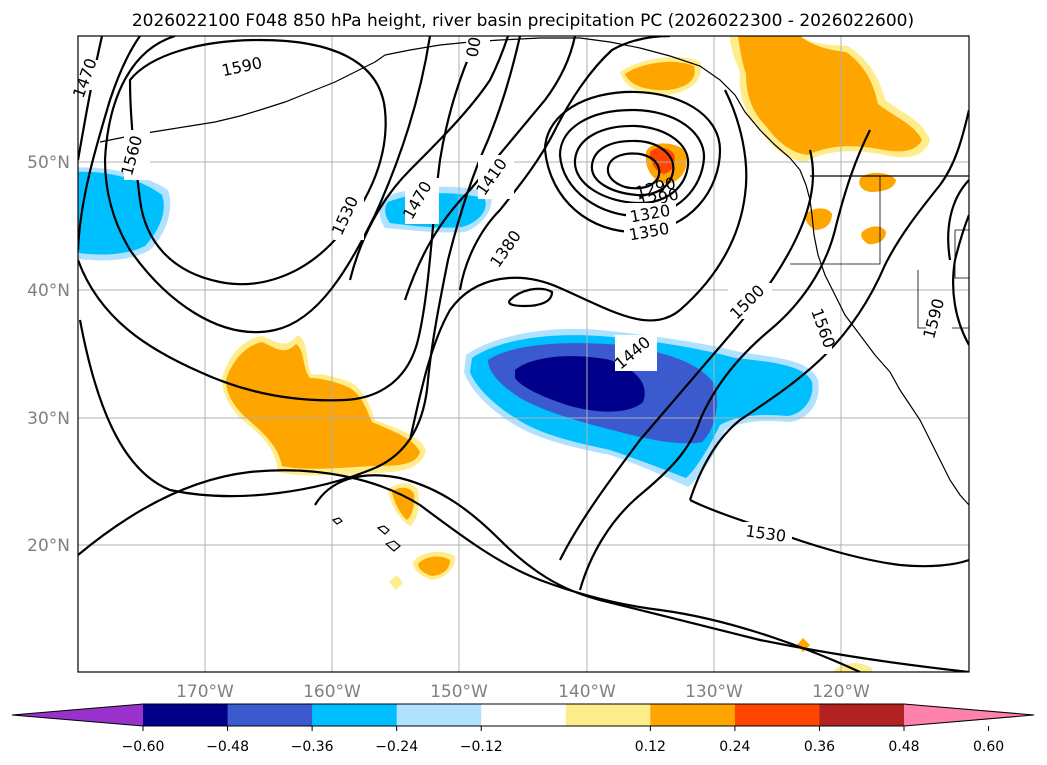  What do you see at coordinates (429, 158) in the screenshot?
I see `contour-1470-central` at bounding box center [429, 158].